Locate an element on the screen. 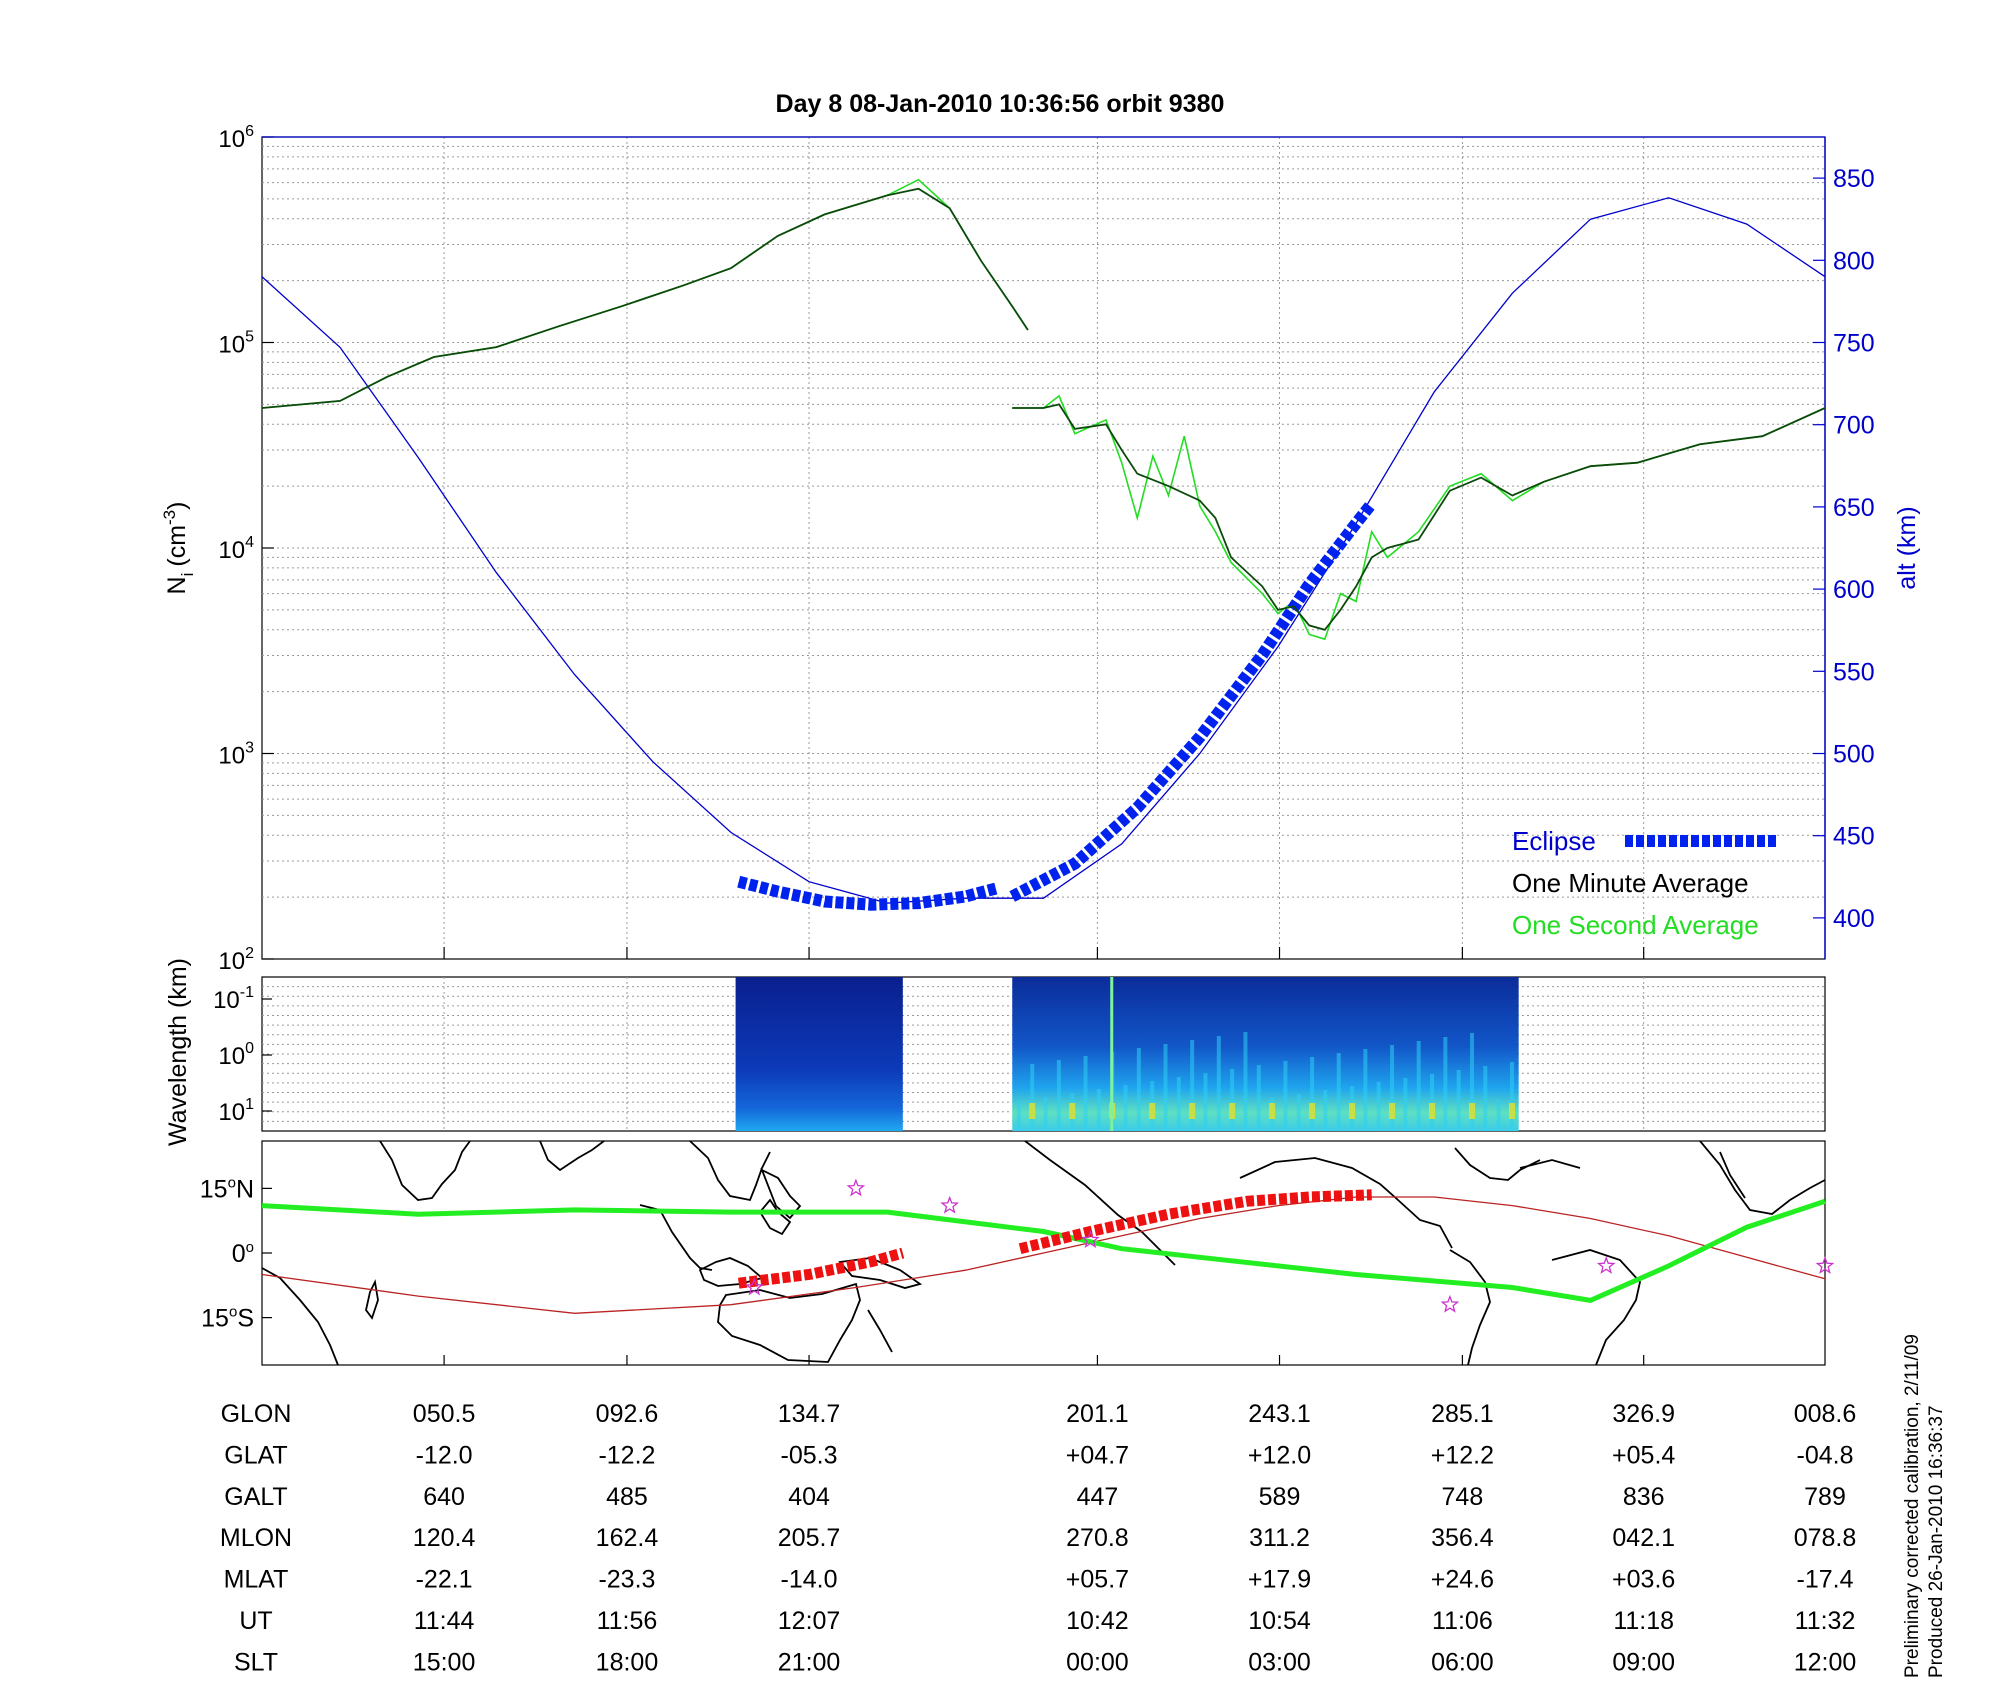  spectrogram-y-tick-label-0-exp: -1 is located at coordinates (247, 992).